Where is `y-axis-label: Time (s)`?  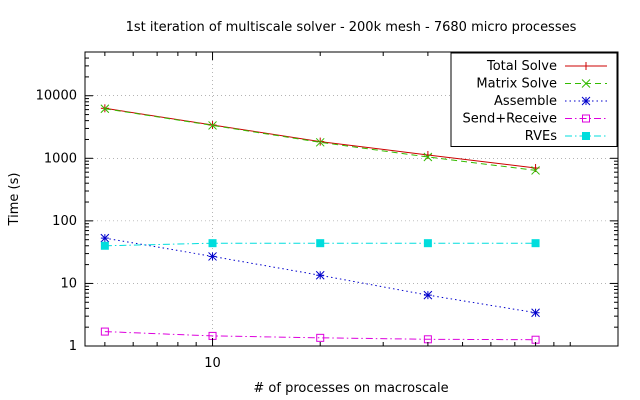 y-axis-label: Time (s) is located at coordinates (14, 200).